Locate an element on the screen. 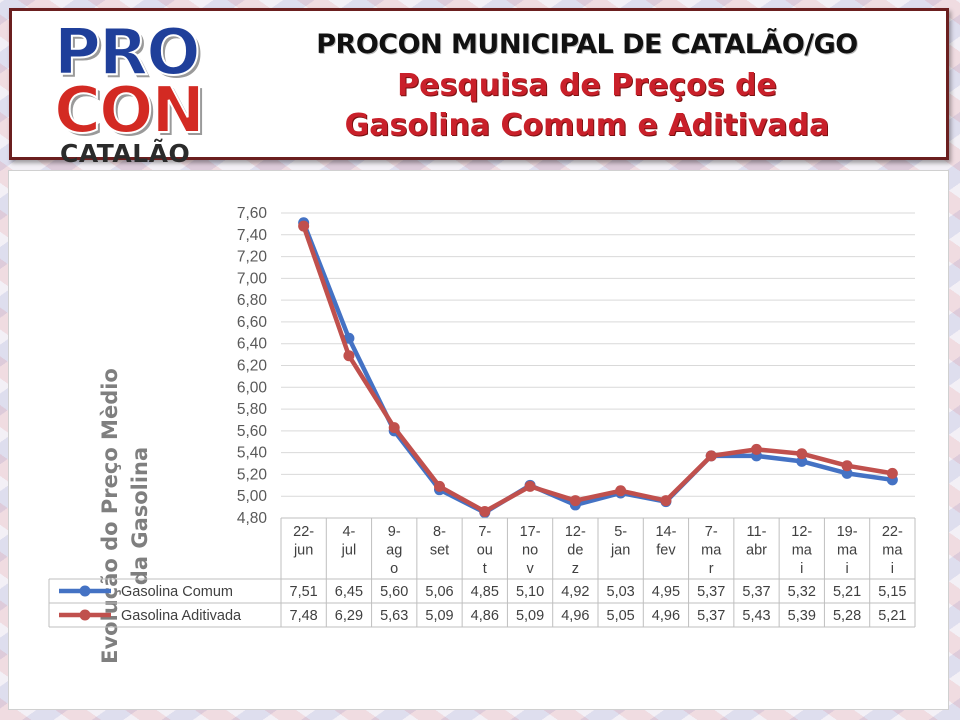 This screenshot has width=960, height=720. y-axis-title-line2: da Gasolina is located at coordinates (140, 516).